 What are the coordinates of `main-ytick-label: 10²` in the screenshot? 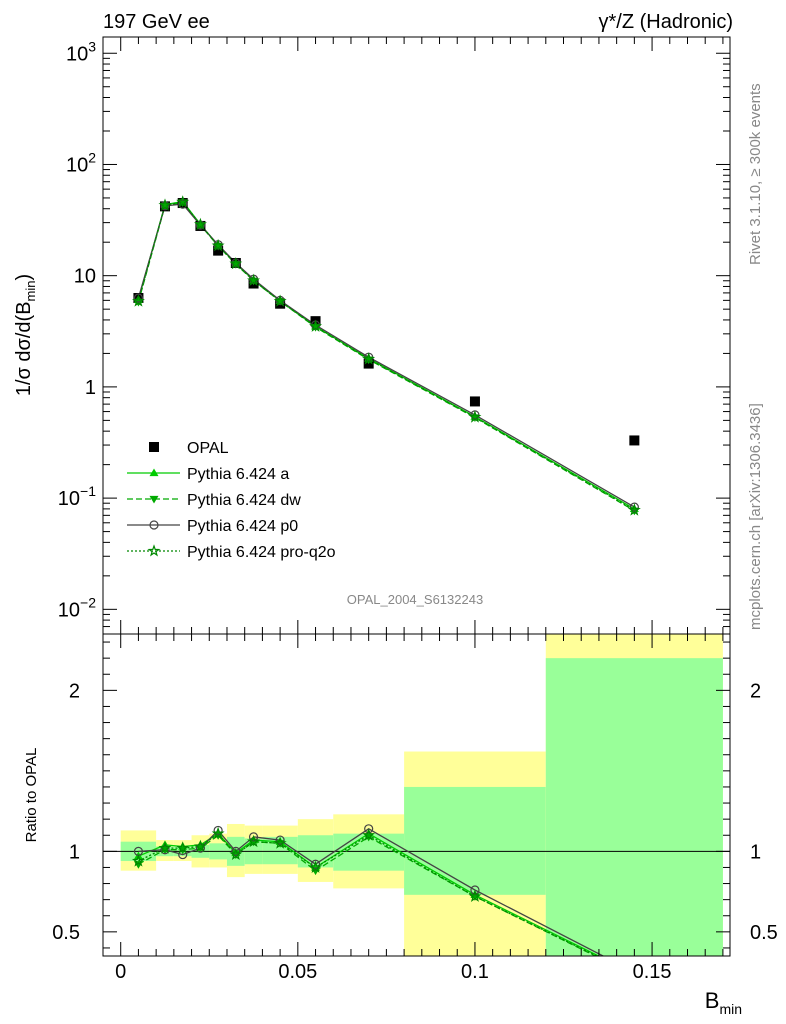 It's located at (81, 162).